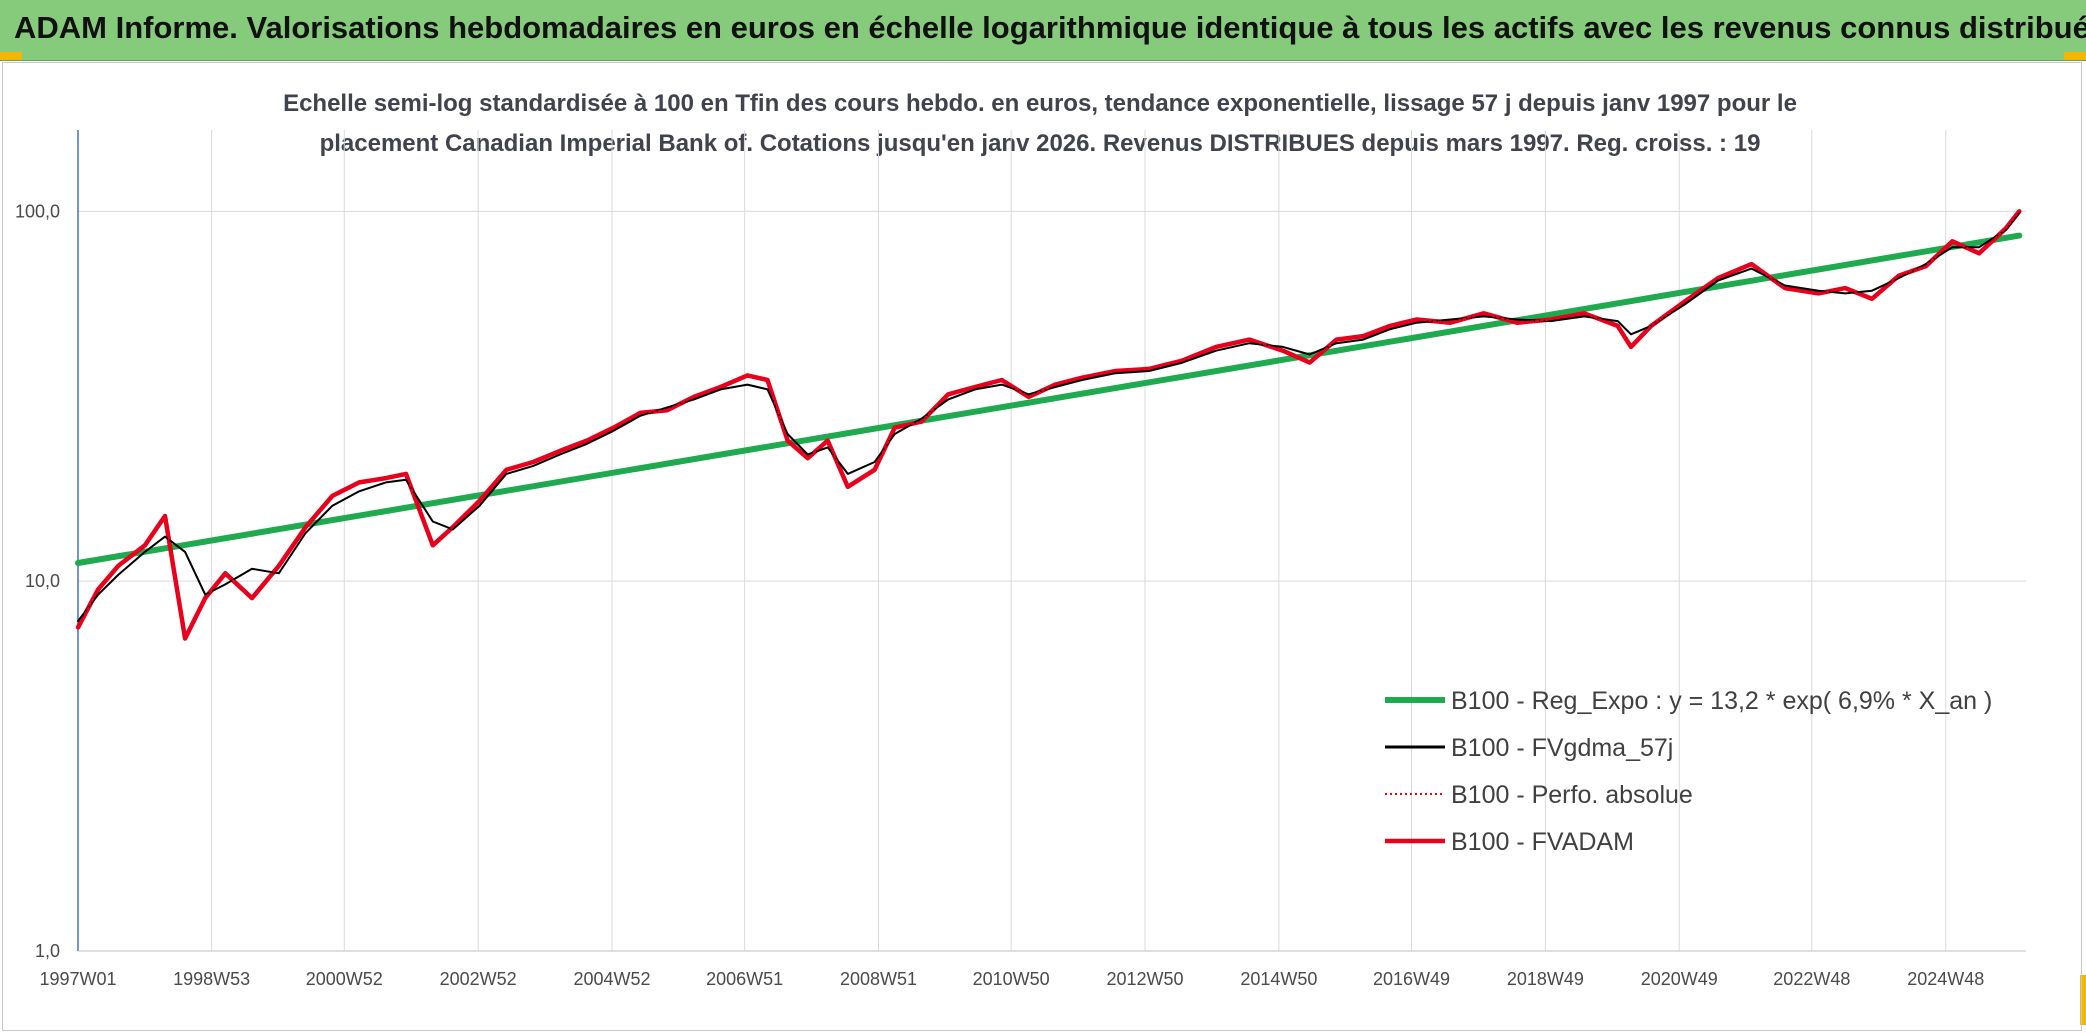 This screenshot has height=1033, width=2086. Describe the element at coordinates (211, 979) in the screenshot. I see `x-tick-label: 1998W53` at that location.